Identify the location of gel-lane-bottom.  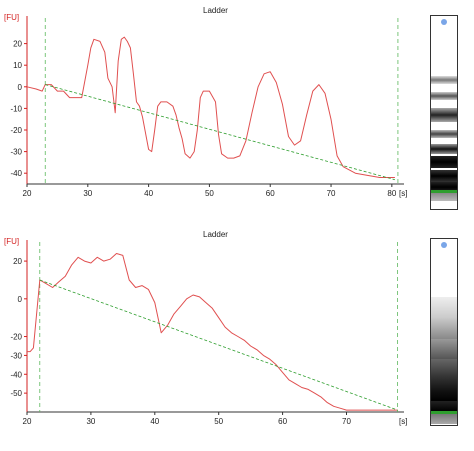
(444, 332).